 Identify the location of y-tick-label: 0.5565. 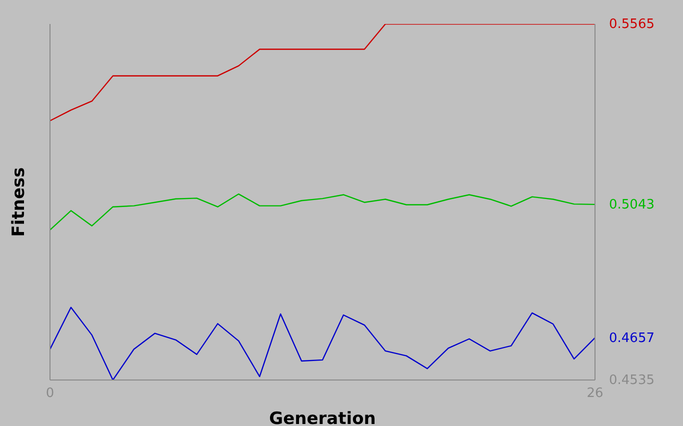
(631, 24).